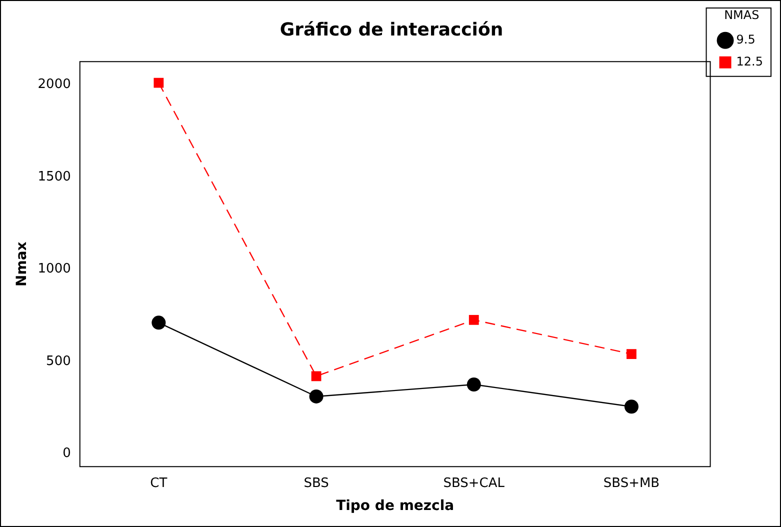  Describe the element at coordinates (474, 483) in the screenshot. I see `x-tick-label: SBS+CAL` at that location.